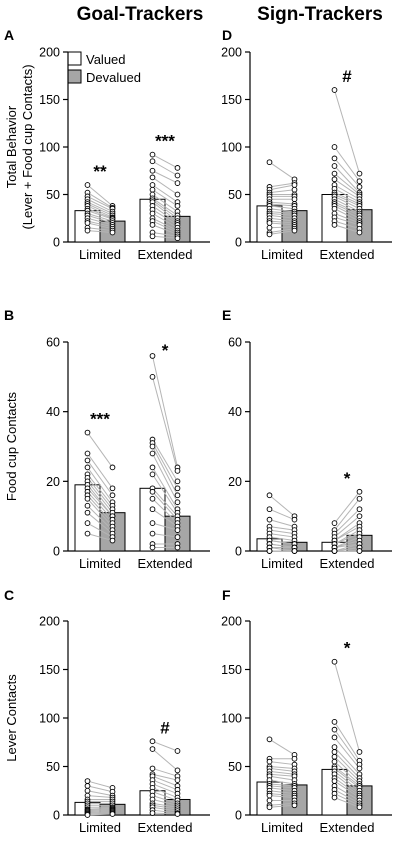 Image resolution: width=407 pixels, height=850 pixels. I want to click on significance-marker: *, so click(347, 648).